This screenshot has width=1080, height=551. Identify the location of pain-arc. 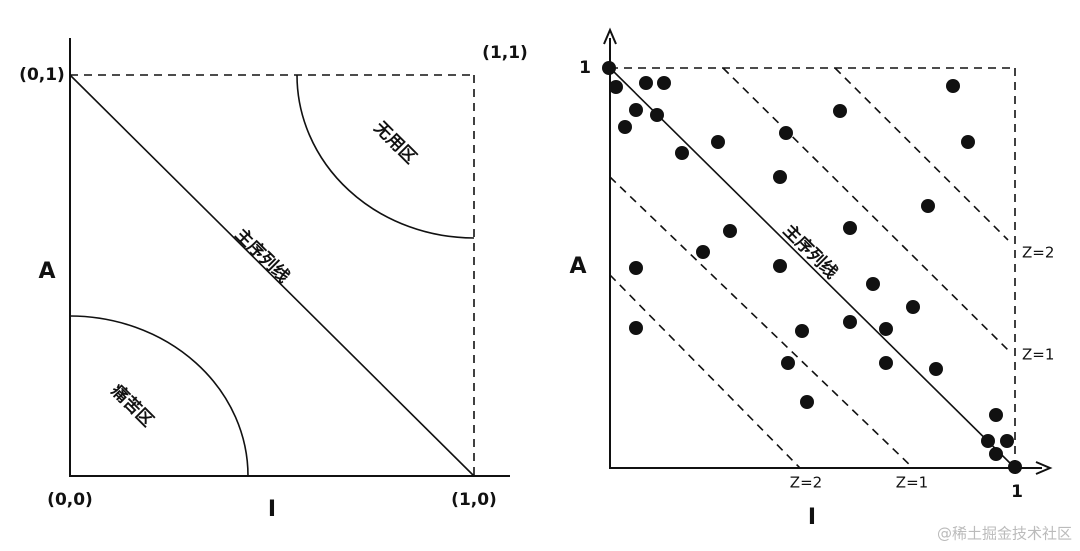
(159, 396).